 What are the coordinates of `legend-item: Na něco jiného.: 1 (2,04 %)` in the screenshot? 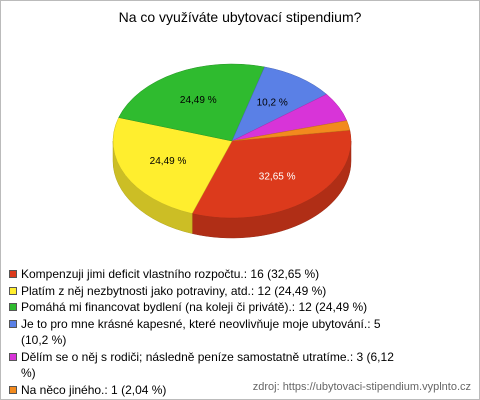 It's located at (209, 390).